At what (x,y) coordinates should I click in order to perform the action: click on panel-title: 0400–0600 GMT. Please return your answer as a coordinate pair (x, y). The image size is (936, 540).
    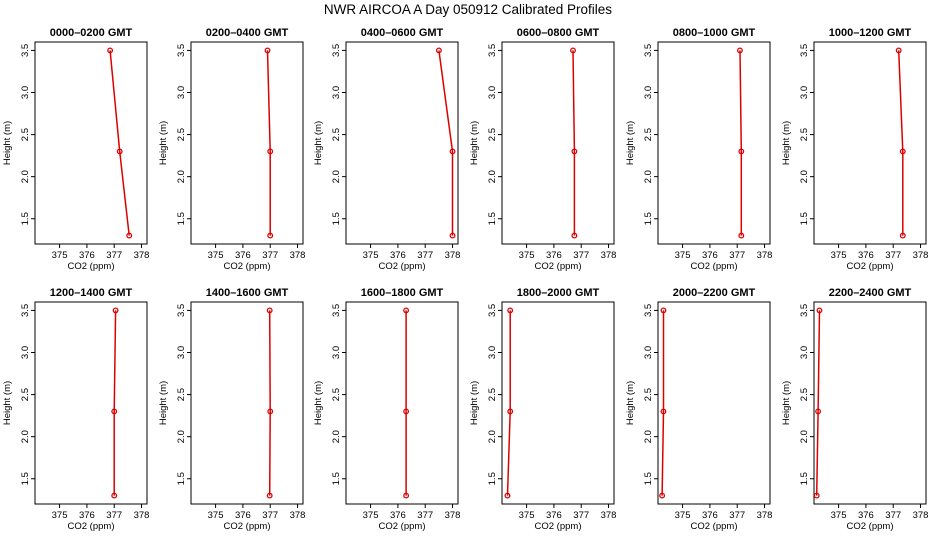
    Looking at the image, I should click on (402, 33).